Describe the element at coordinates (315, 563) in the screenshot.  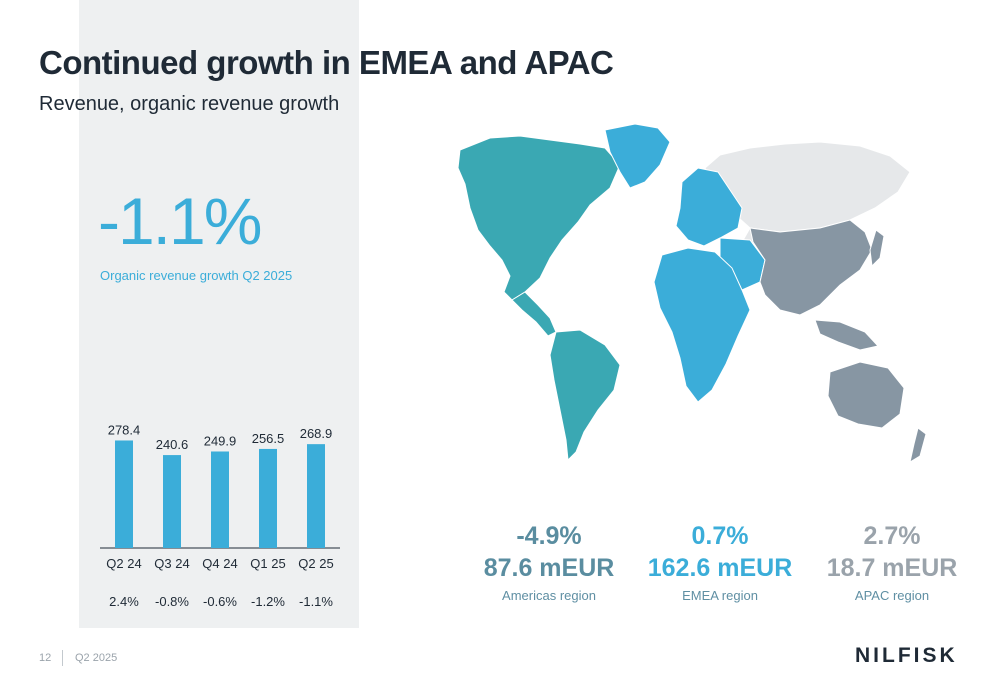
I see `x-tick-label-4: Q2 25` at that location.